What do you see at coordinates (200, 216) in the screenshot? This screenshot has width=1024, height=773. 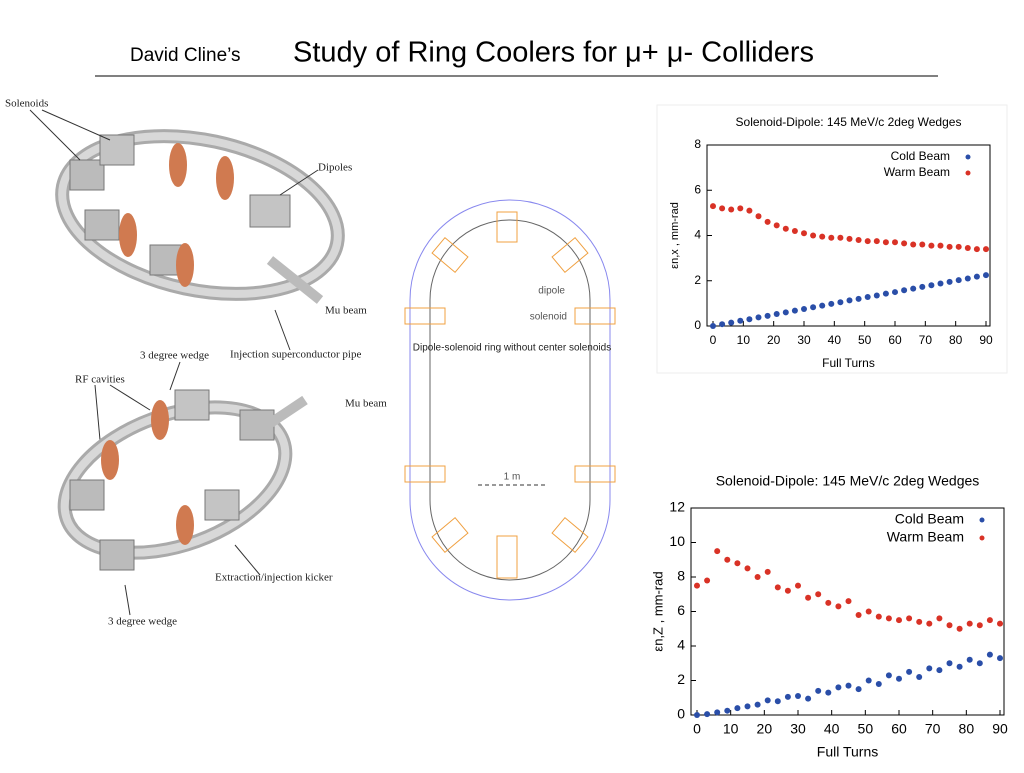 I see `ring-top-illustration` at bounding box center [200, 216].